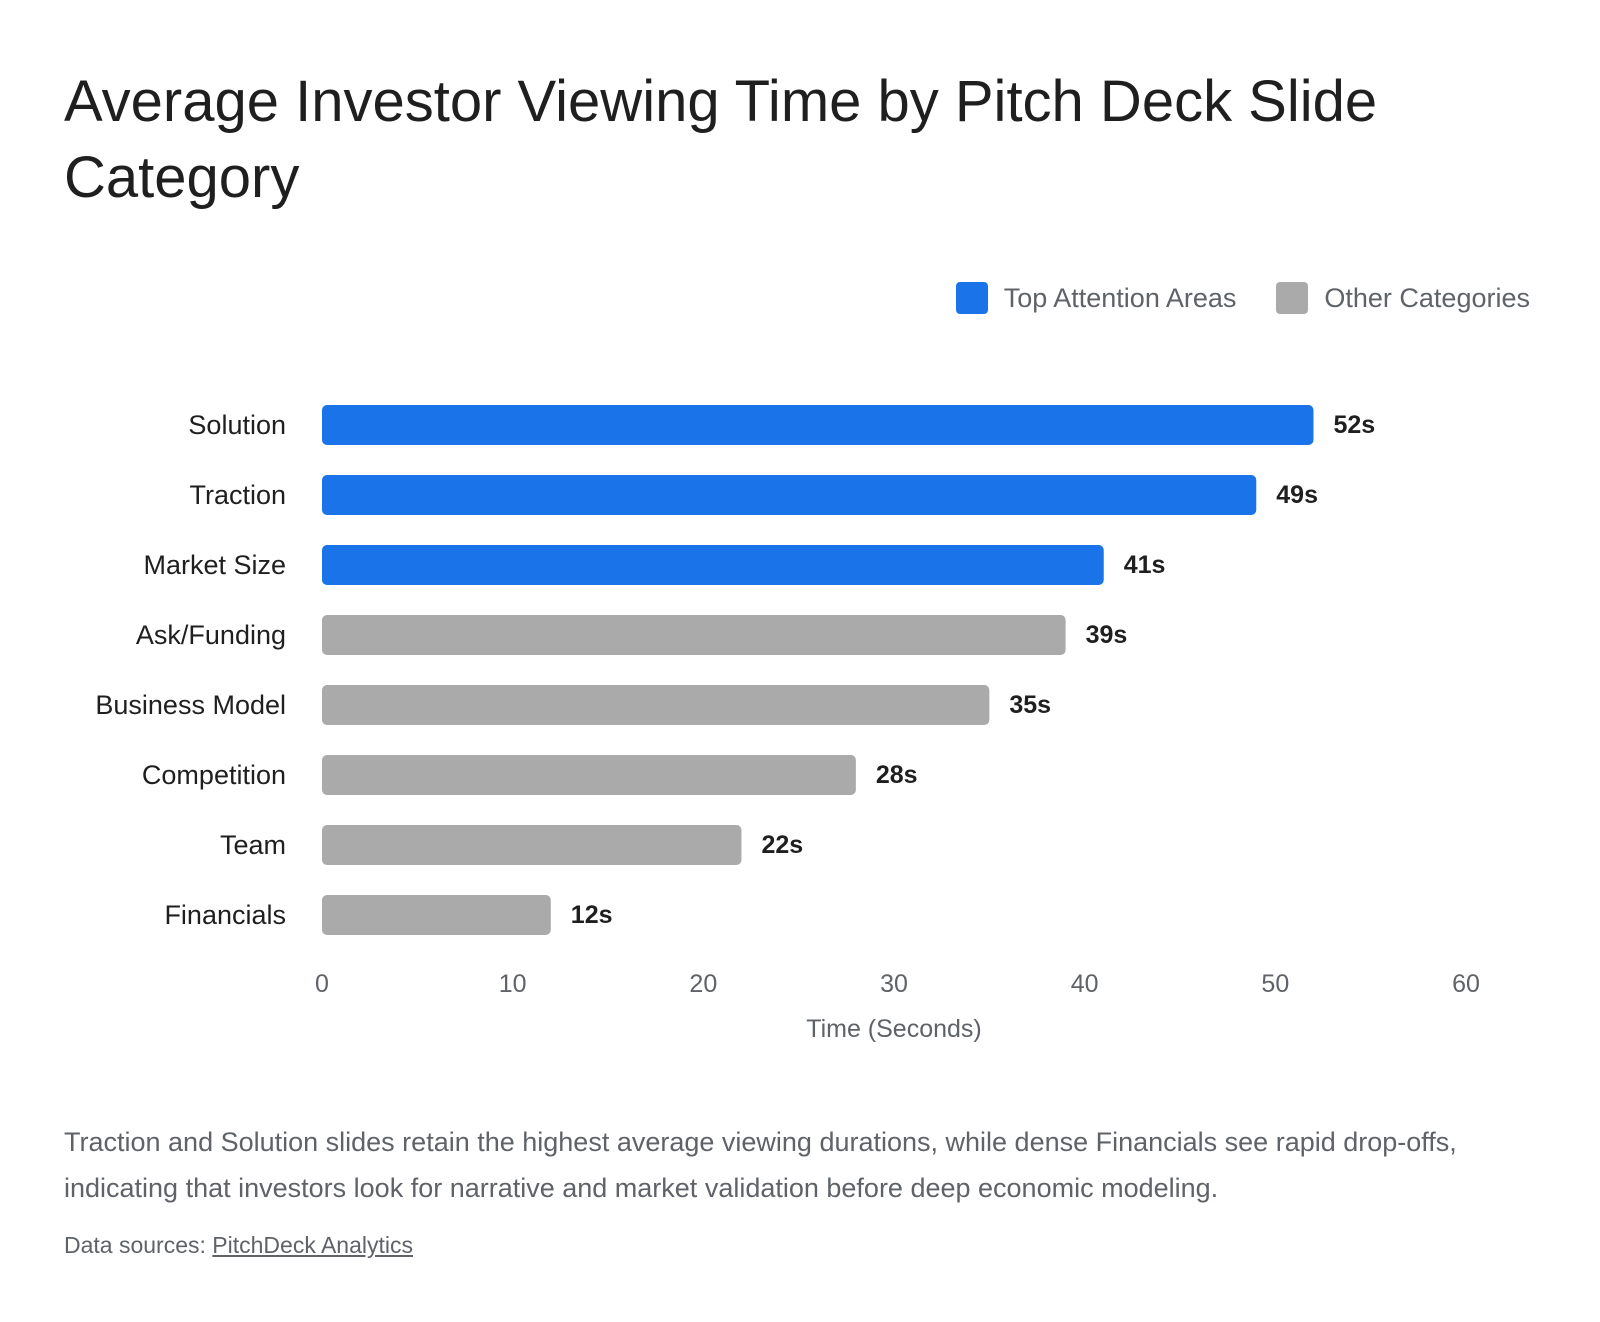 The height and width of the screenshot is (1322, 1600). What do you see at coordinates (312, 1245) in the screenshot?
I see `data-source-link: PitchDeck Analytics` at bounding box center [312, 1245].